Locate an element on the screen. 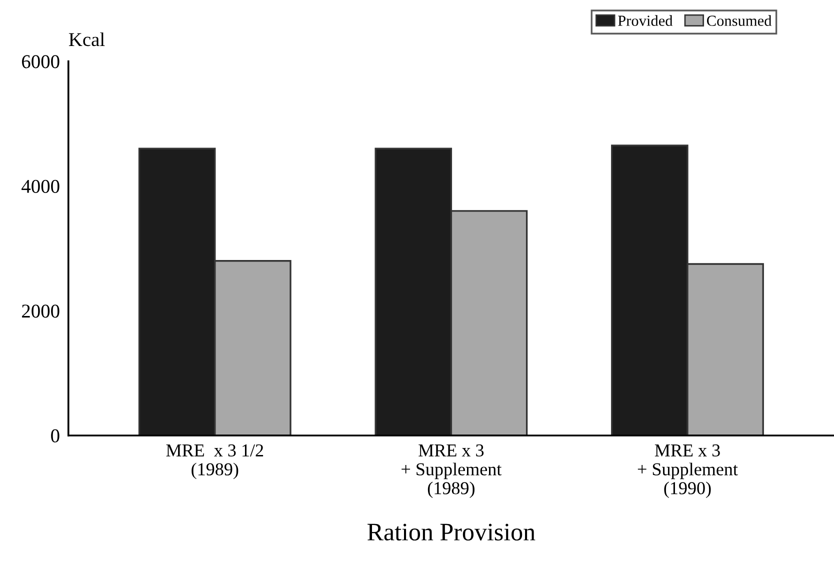 The image size is (834, 573). y-tick-label: 0 is located at coordinates (55, 435).